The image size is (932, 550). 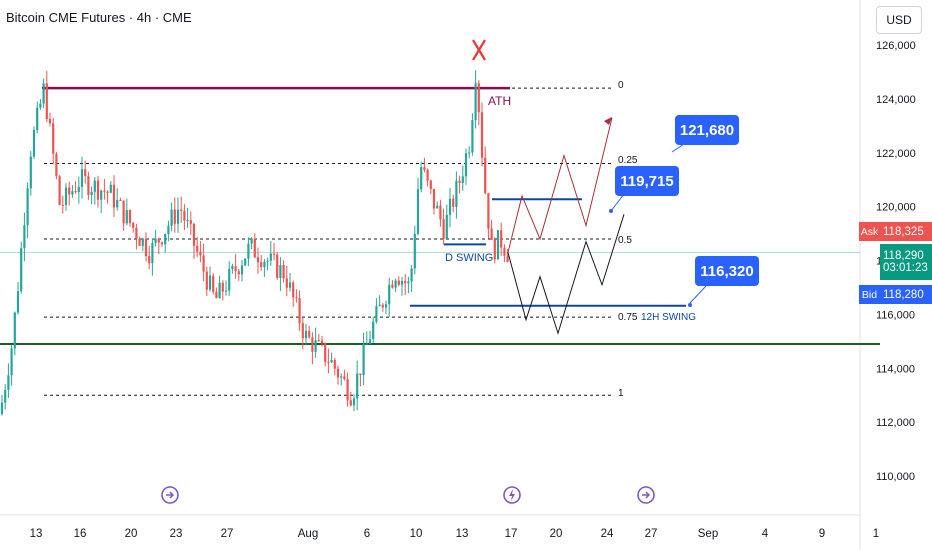 What do you see at coordinates (906, 294) in the screenshot?
I see `bid-price: 118,280` at bounding box center [906, 294].